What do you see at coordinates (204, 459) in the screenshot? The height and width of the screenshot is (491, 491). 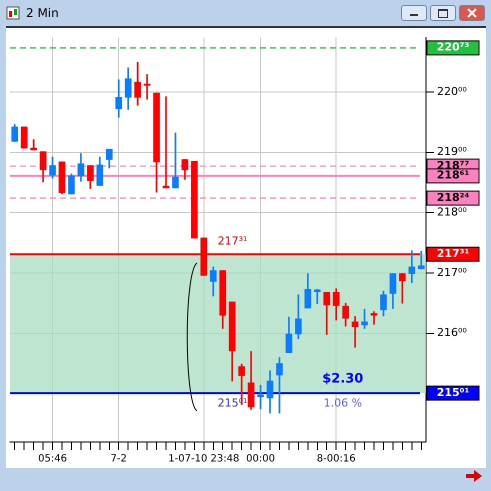 I see `x-tick-label: 1-07-10 23:48` at bounding box center [204, 459].